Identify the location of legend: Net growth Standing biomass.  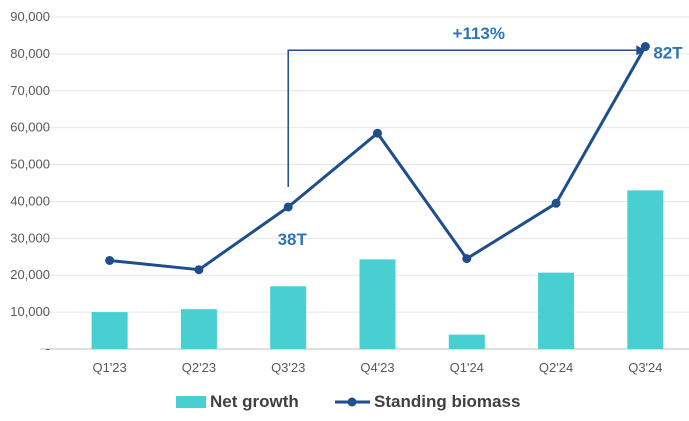
(348, 401).